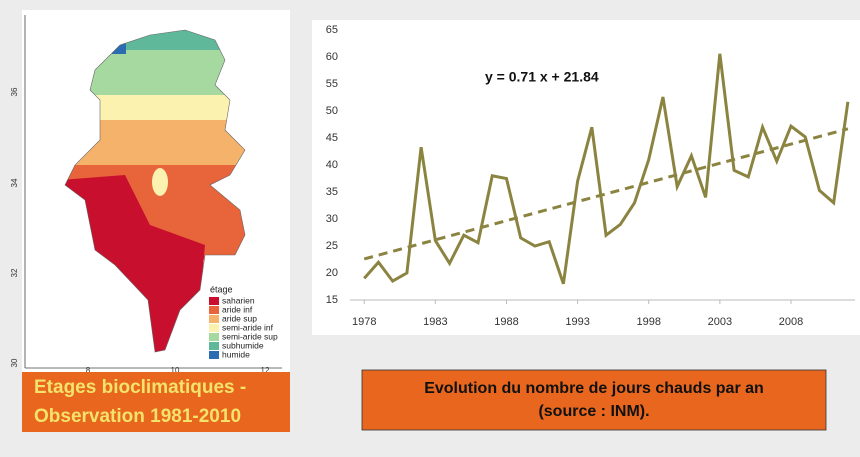 The height and width of the screenshot is (457, 860). What do you see at coordinates (236, 354) in the screenshot?
I see `legend-label: humide` at bounding box center [236, 354].